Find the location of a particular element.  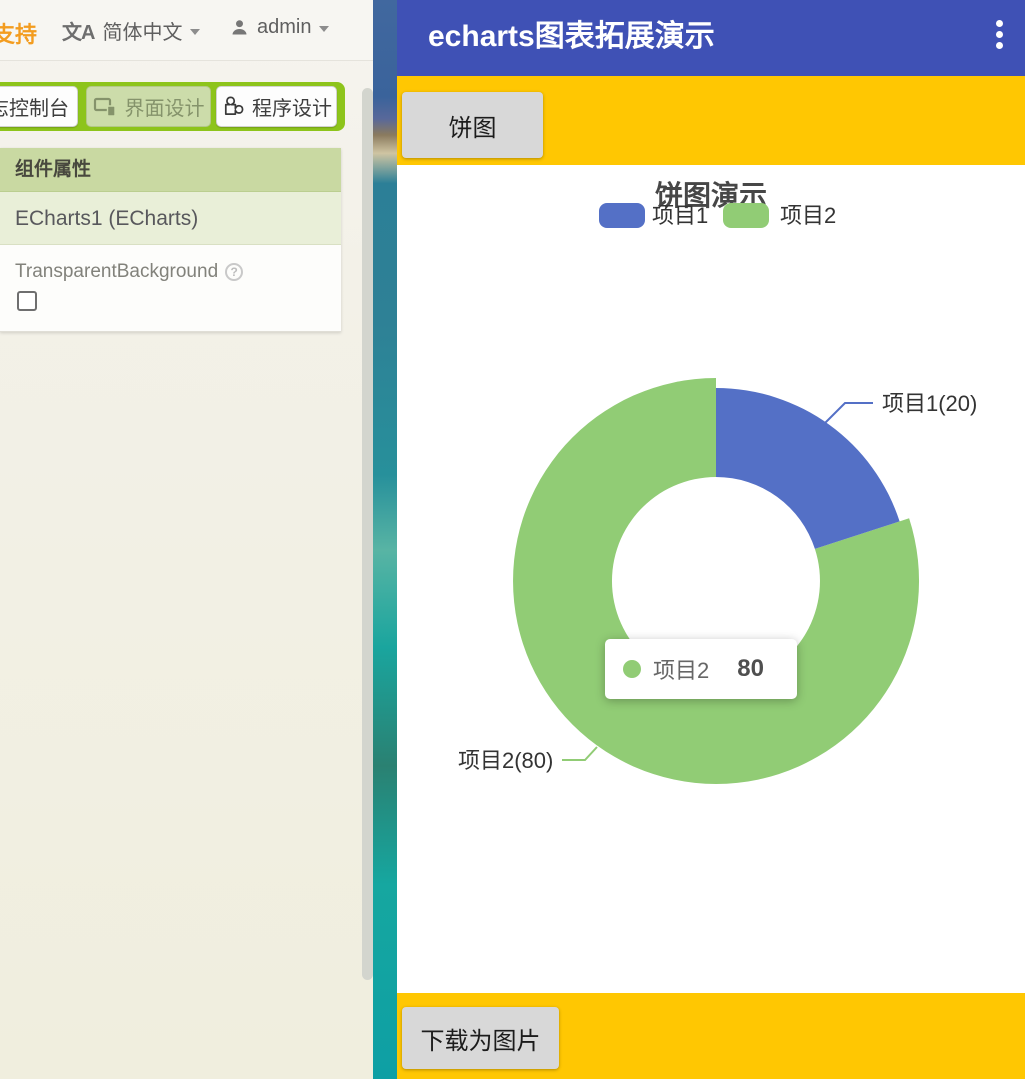

language-label: 简体中文 is located at coordinates (142, 33).